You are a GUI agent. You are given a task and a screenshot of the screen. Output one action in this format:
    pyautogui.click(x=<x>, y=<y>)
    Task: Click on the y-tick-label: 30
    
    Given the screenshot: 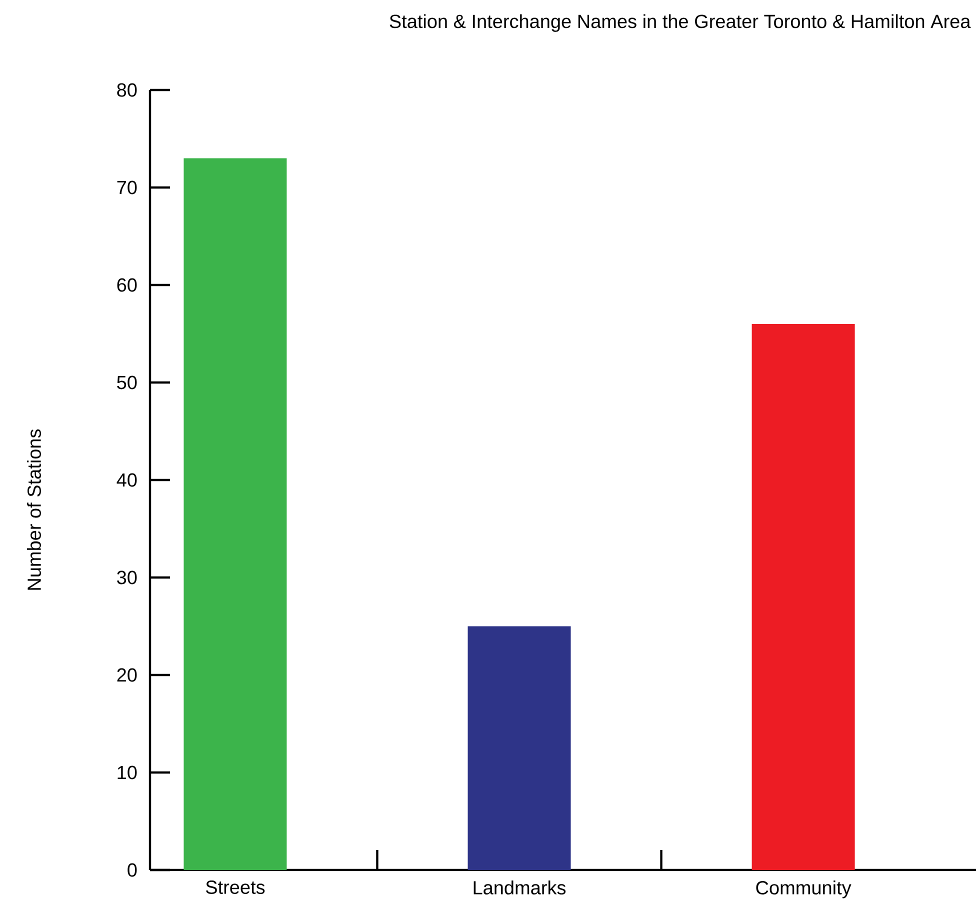 What is the action you would take?
    pyautogui.click(x=127, y=577)
    